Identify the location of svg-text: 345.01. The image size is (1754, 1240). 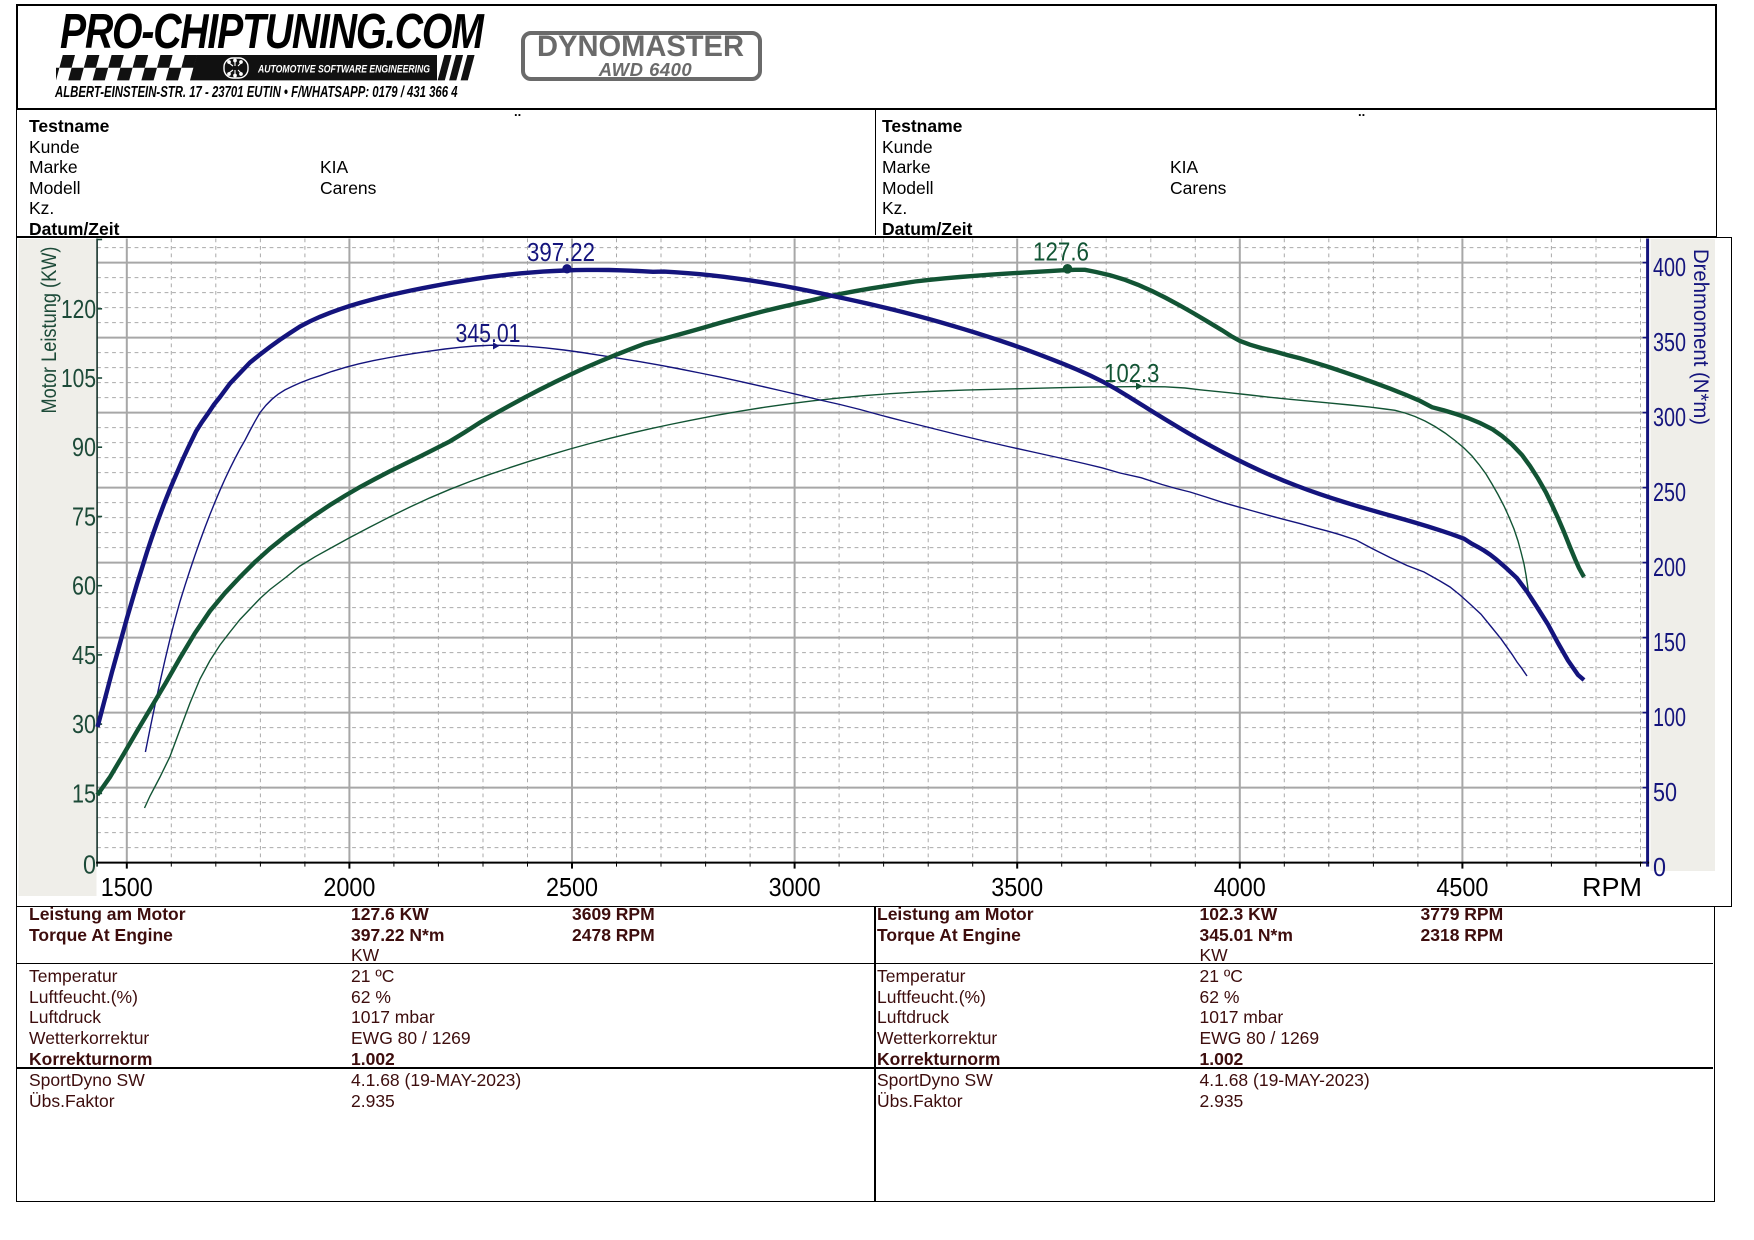
(488, 333).